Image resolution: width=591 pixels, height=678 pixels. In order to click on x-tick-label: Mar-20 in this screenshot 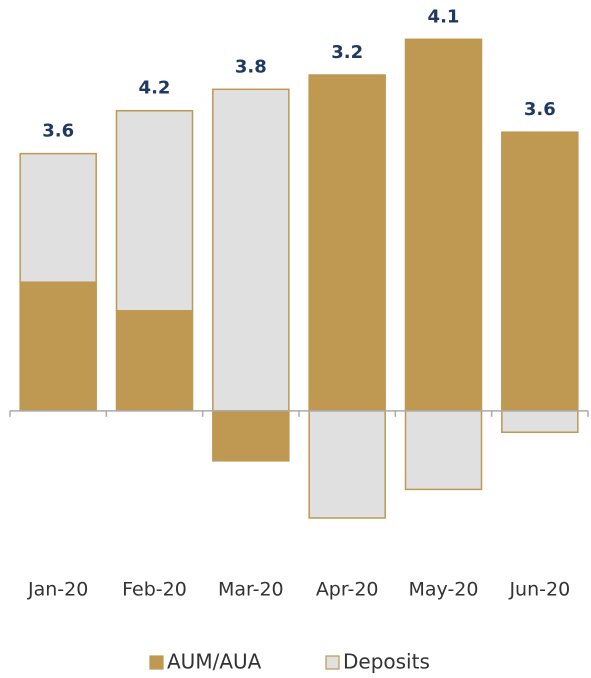, I will do `click(251, 590)`.